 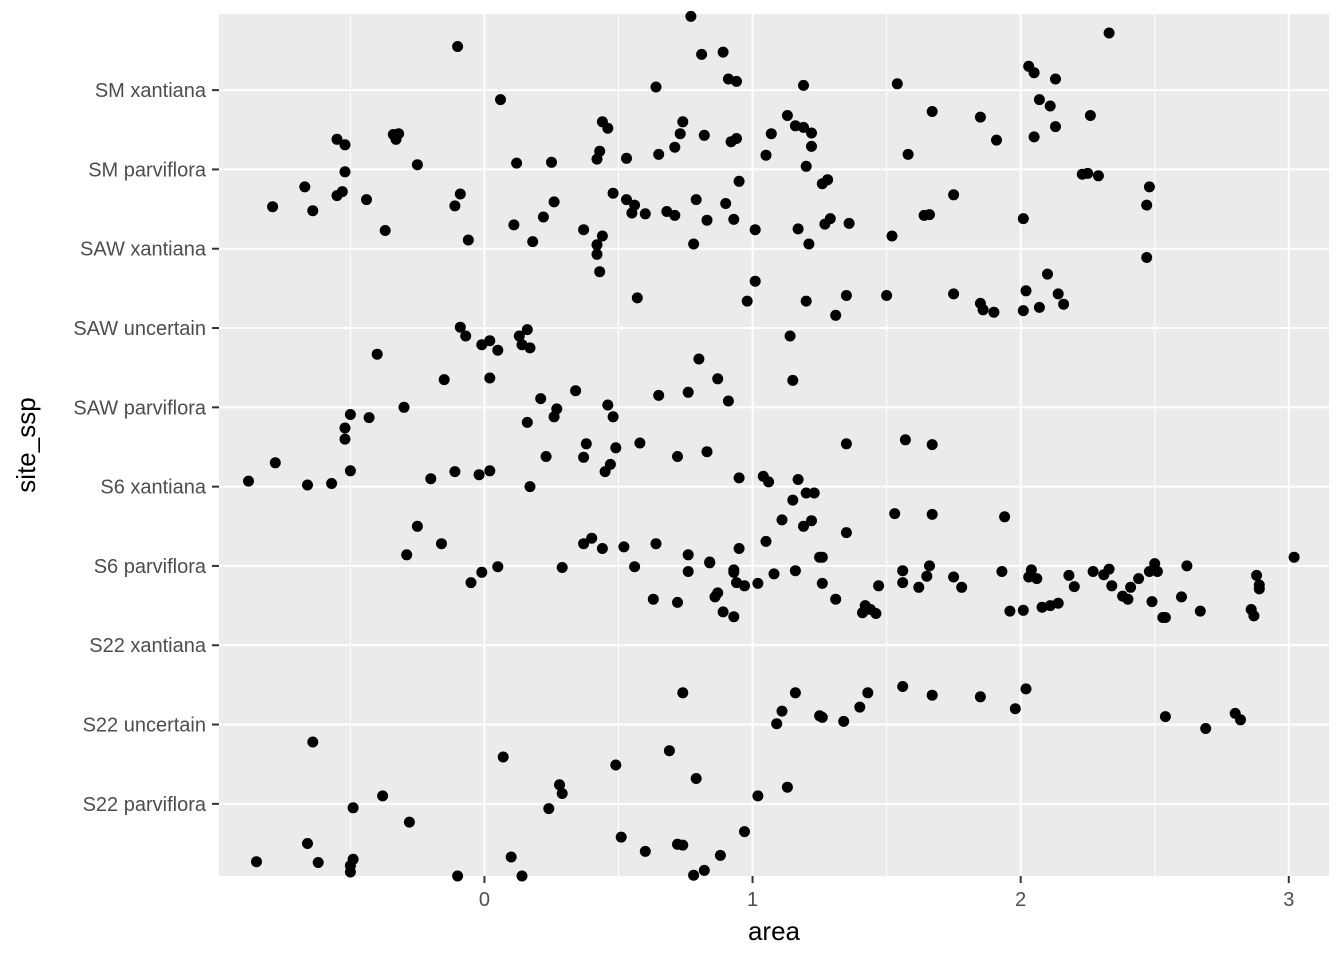 I want to click on y-tick-label: S22 parviflora, so click(x=145, y=805).